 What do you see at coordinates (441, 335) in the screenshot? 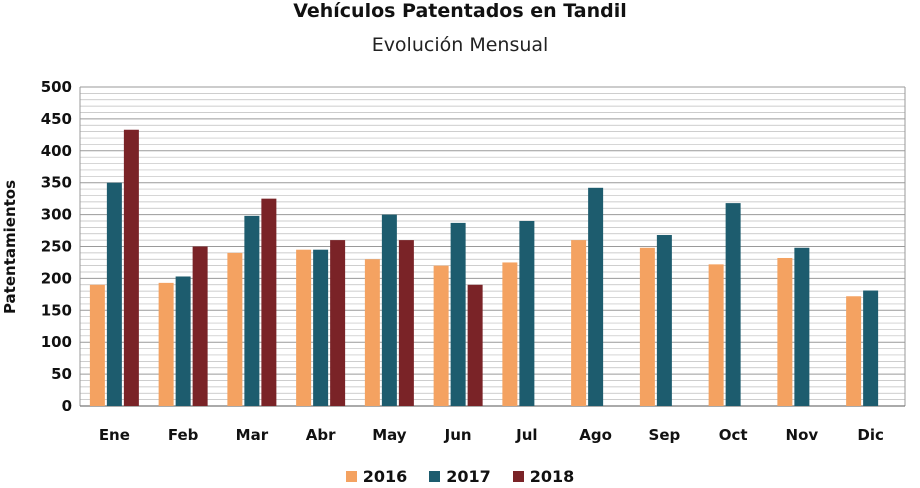
I see `bar-2016-Jun` at bounding box center [441, 335].